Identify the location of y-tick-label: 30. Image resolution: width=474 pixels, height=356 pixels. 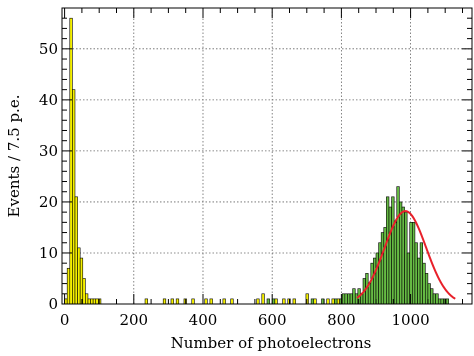
(48, 151).